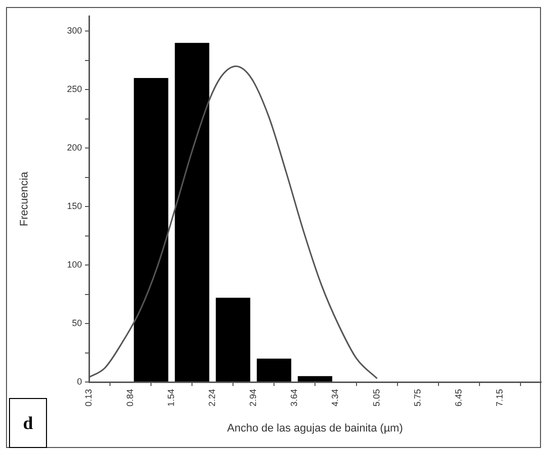  Describe the element at coordinates (74, 265) in the screenshot. I see `y-tick-label: 100` at that location.